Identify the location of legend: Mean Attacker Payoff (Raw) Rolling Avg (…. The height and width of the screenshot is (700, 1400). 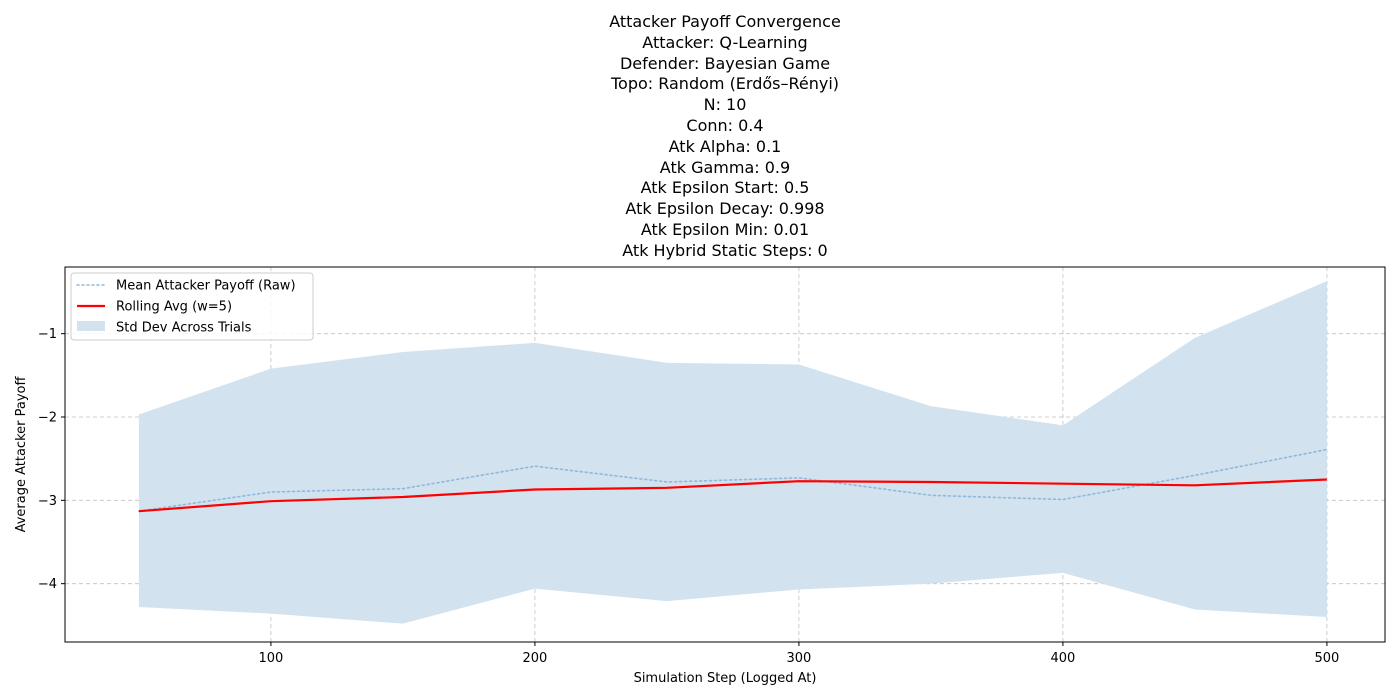
(192, 306).